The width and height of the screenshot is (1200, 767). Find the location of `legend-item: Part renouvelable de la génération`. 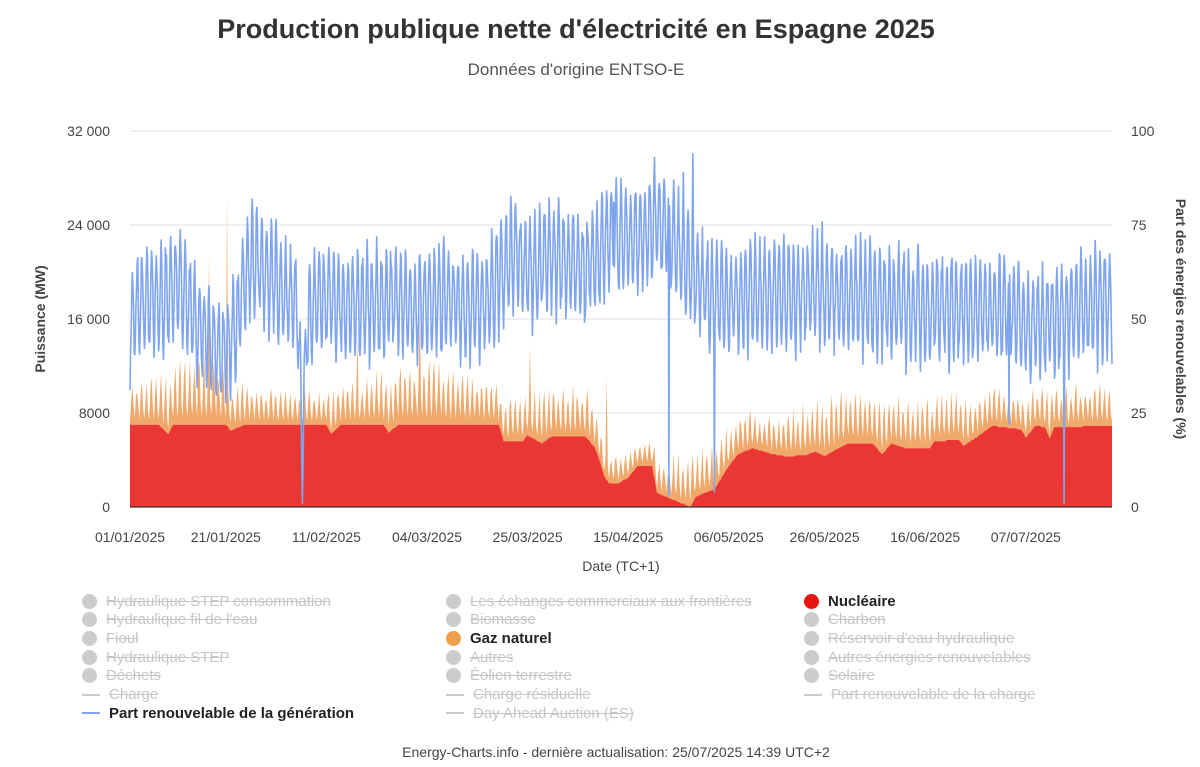

legend-item: Part renouvelable de la génération is located at coordinates (218, 713).